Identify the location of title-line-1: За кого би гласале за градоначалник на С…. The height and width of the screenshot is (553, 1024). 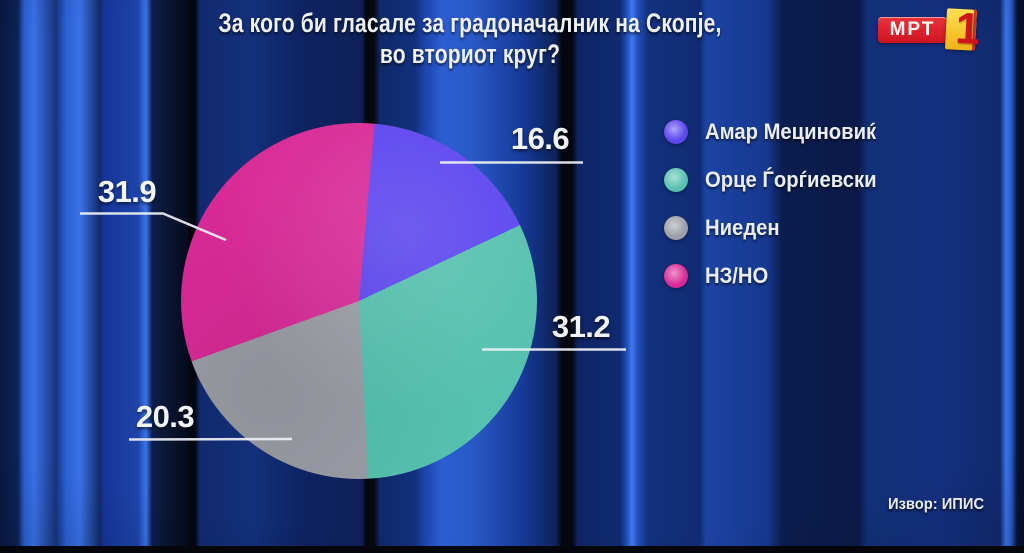
(470, 23).